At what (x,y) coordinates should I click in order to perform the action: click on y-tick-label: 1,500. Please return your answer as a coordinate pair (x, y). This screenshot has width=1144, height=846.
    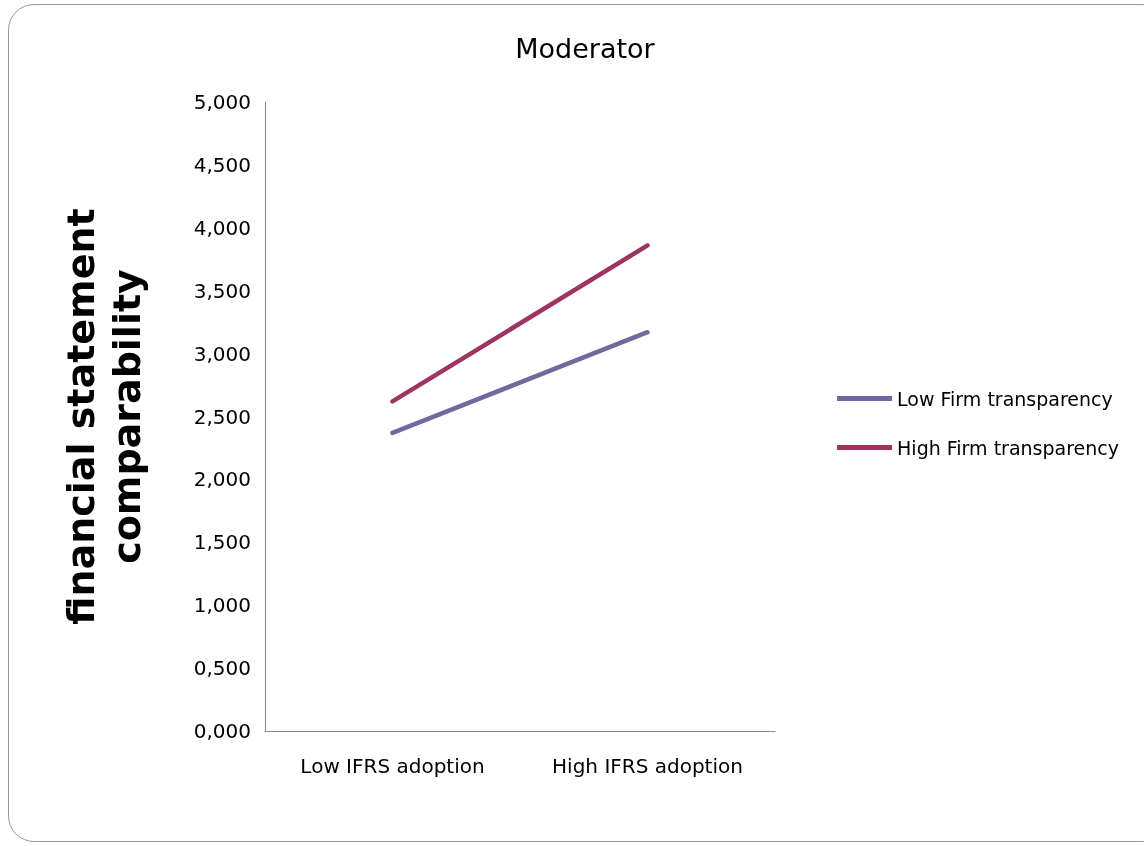
    Looking at the image, I should click on (222, 542).